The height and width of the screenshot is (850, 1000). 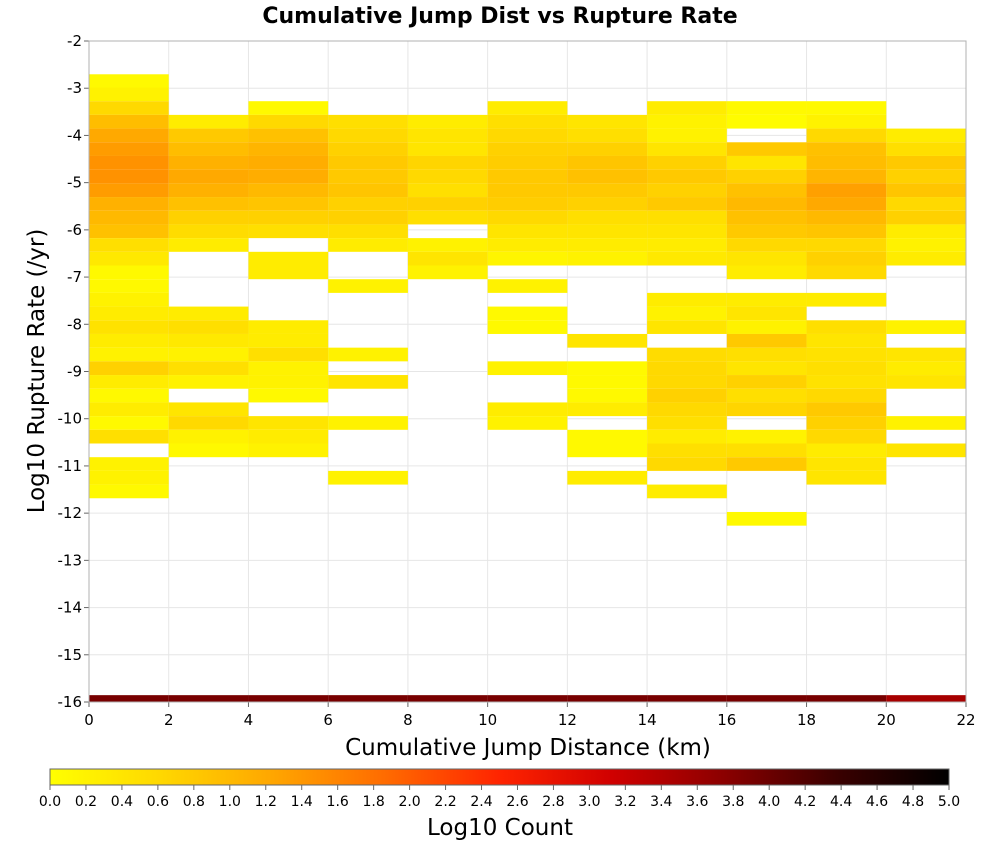 What do you see at coordinates (487, 720) in the screenshot?
I see `x-tick-label: 10` at bounding box center [487, 720].